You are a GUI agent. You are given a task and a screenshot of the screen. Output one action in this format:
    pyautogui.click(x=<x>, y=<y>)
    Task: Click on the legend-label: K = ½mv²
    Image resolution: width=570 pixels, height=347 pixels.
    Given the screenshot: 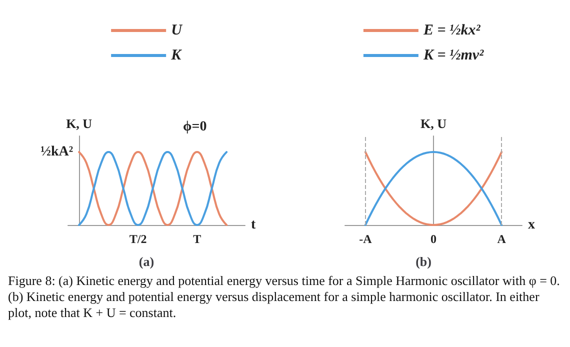 What is the action you would take?
    pyautogui.click(x=453, y=56)
    